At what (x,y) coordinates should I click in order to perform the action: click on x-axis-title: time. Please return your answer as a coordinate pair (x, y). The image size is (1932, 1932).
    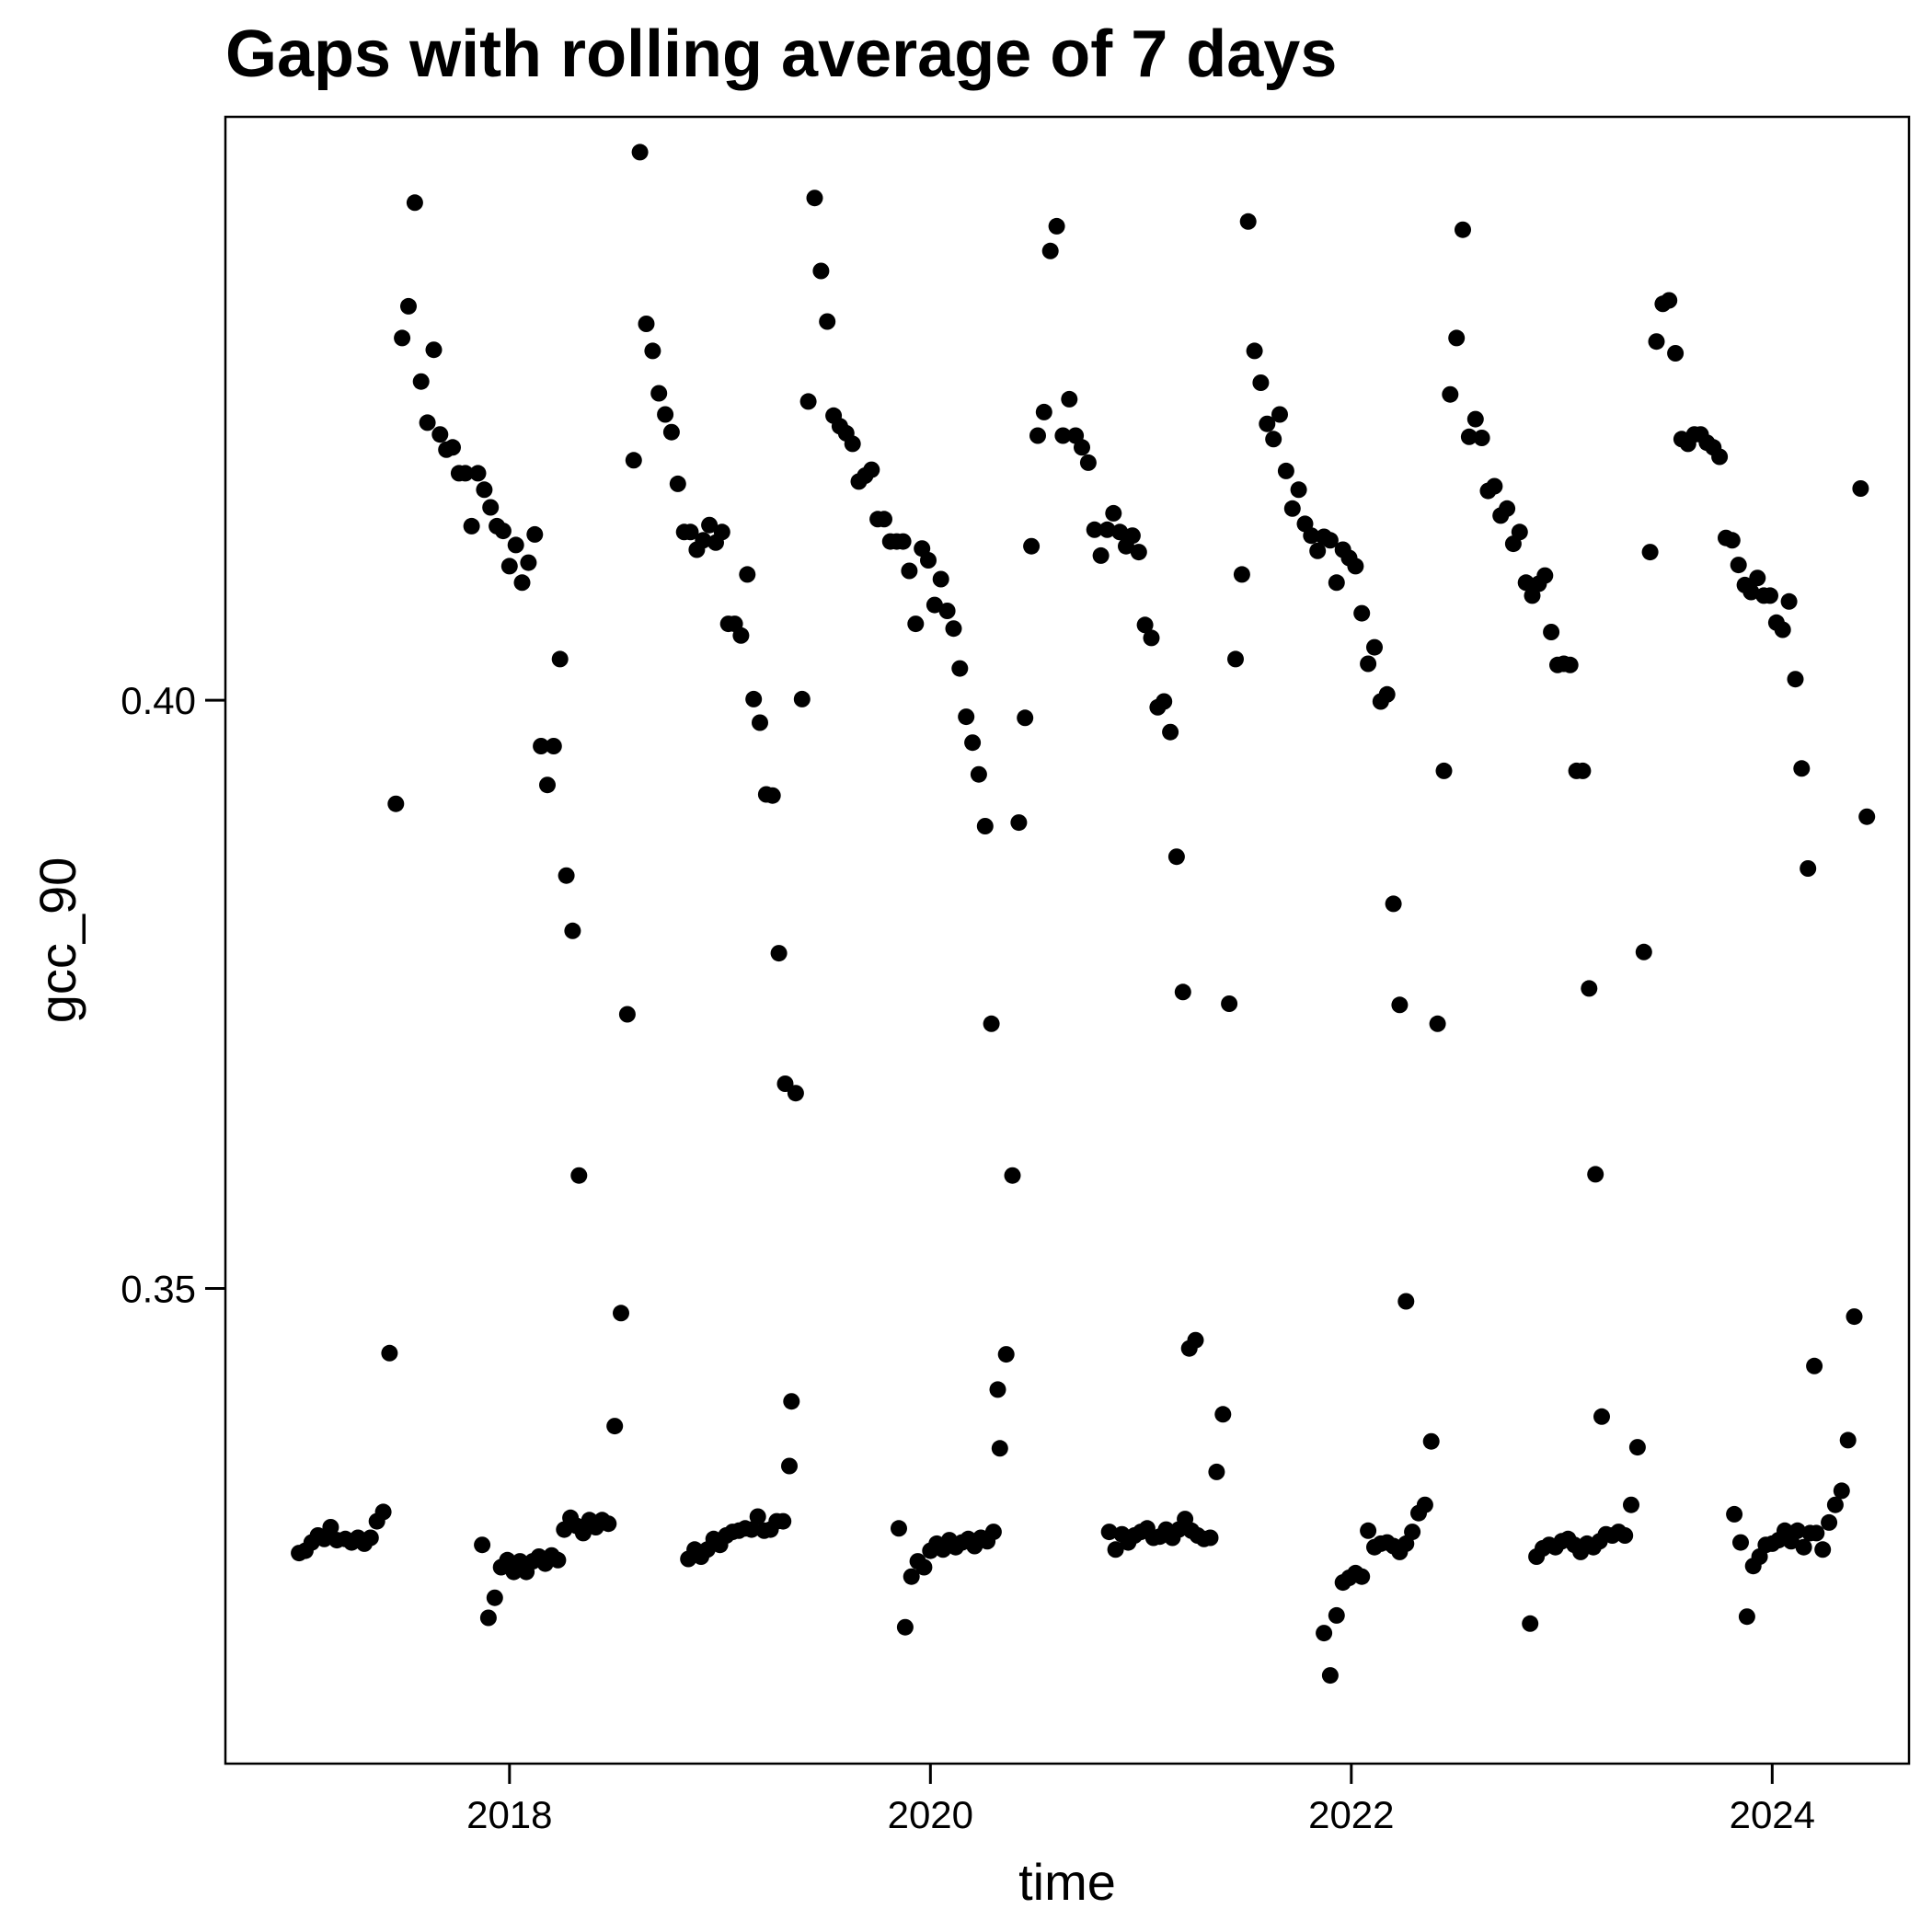
    Looking at the image, I should click on (1067, 1882).